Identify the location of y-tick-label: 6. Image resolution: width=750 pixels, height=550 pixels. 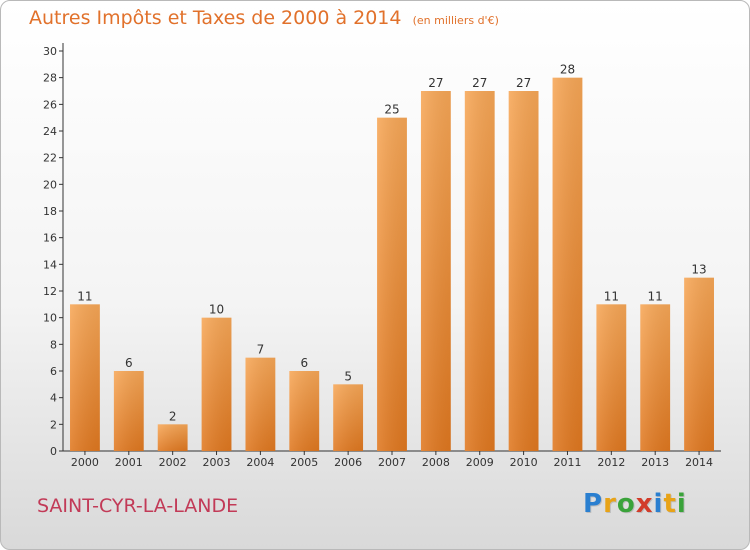
(53, 371).